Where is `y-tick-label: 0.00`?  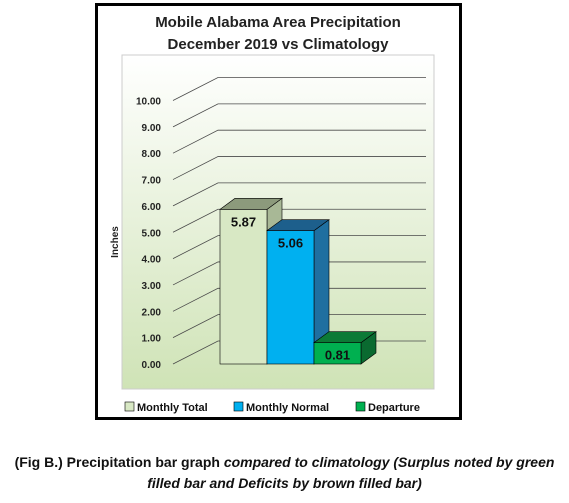 y-tick-label: 0.00 is located at coordinates (152, 365).